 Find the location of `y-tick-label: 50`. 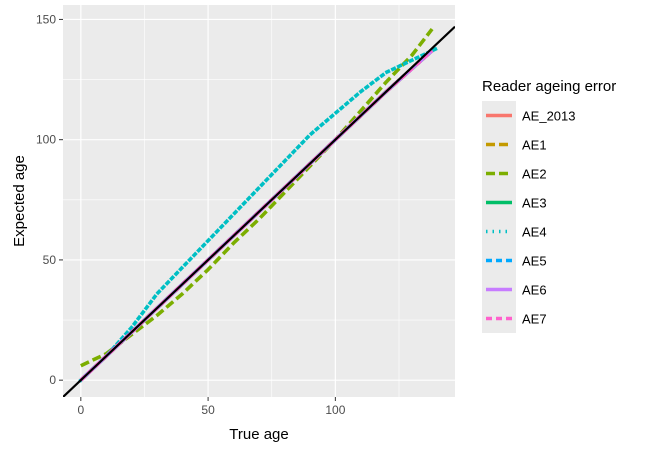

y-tick-label: 50 is located at coordinates (50, 260).